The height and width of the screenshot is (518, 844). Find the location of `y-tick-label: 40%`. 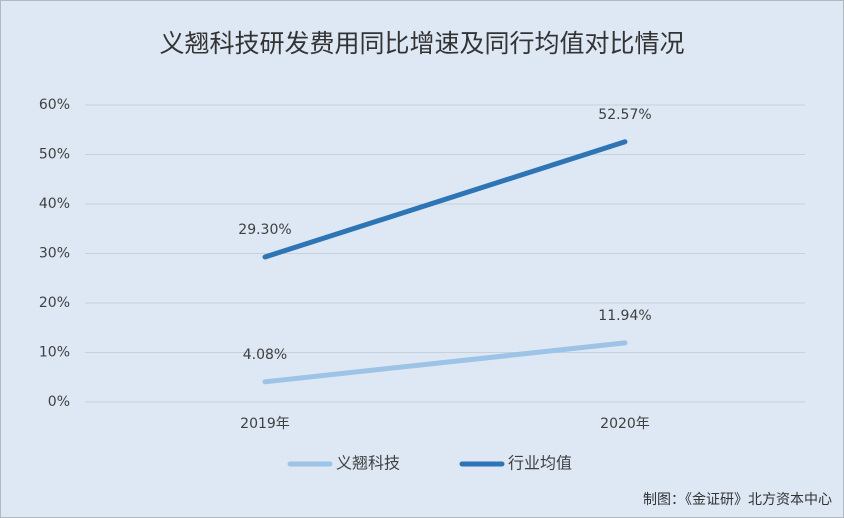

y-tick-label: 40% is located at coordinates (54, 204).